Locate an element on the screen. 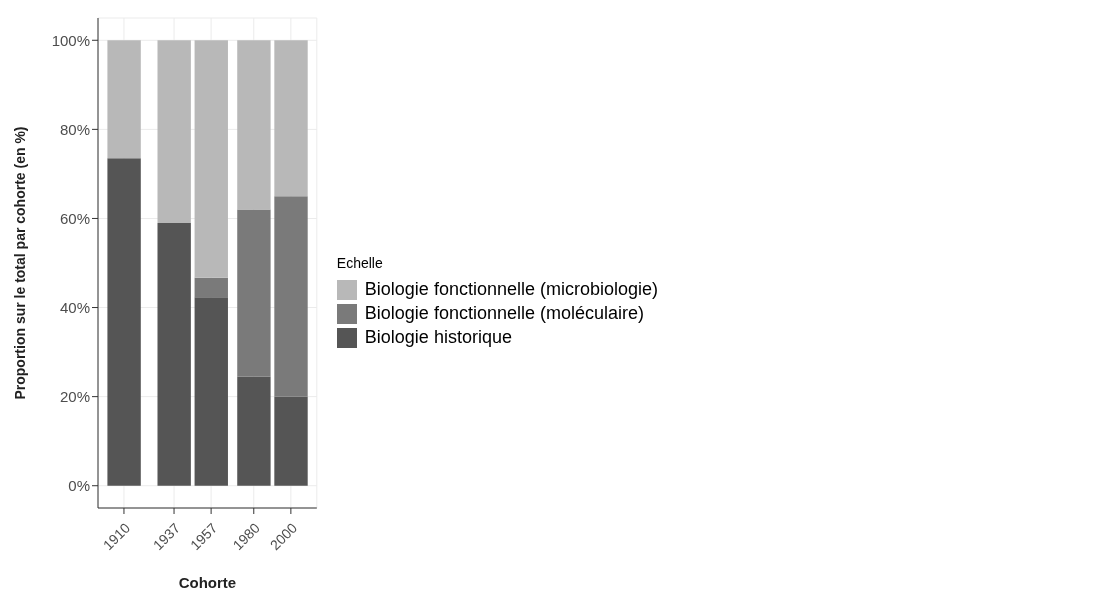 Image resolution: width=1094 pixels, height=599 pixels. y-tick-label: 20% is located at coordinates (74, 396).